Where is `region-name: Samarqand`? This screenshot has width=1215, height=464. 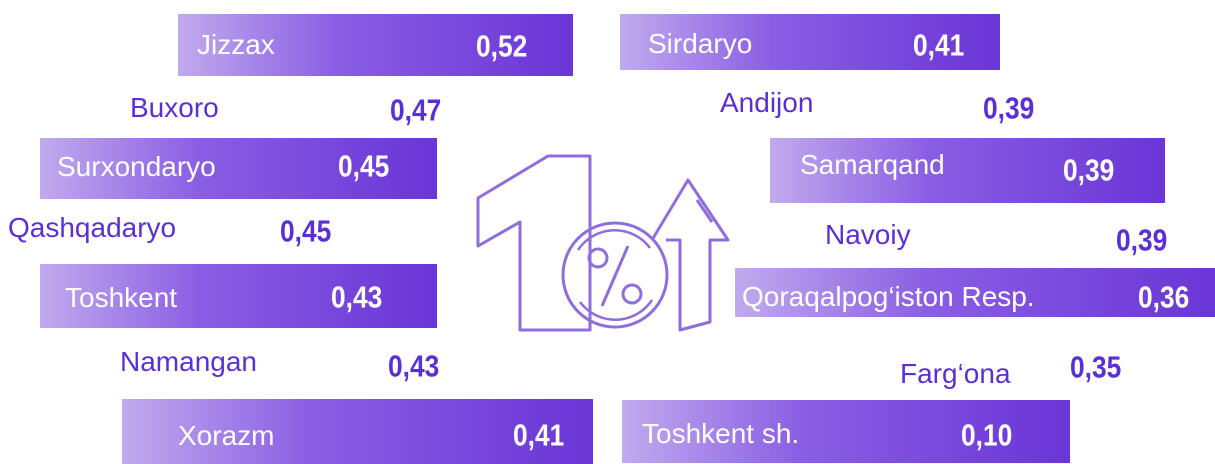 region-name: Samarqand is located at coordinates (872, 164).